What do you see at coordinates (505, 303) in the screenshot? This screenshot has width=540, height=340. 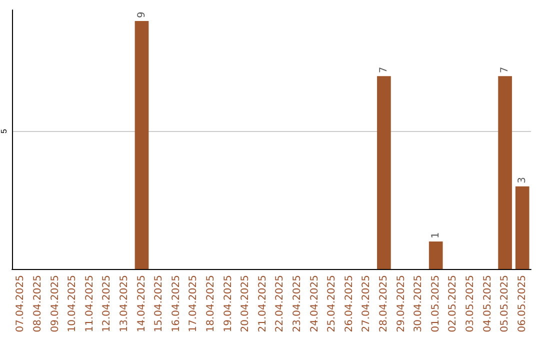 I see `x-tick-label: 05.05.2025` at bounding box center [505, 303].